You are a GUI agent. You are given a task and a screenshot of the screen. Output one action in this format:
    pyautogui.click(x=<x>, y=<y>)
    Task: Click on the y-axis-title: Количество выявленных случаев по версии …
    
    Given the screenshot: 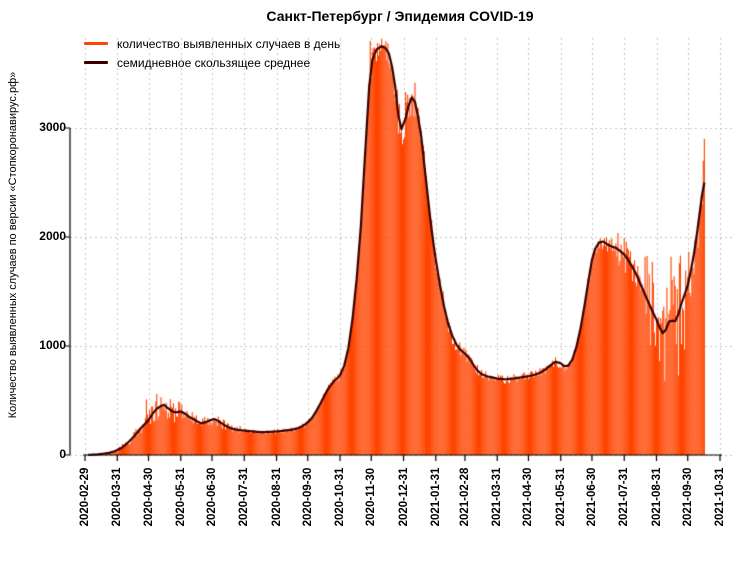 What is the action you would take?
    pyautogui.click(x=13, y=245)
    